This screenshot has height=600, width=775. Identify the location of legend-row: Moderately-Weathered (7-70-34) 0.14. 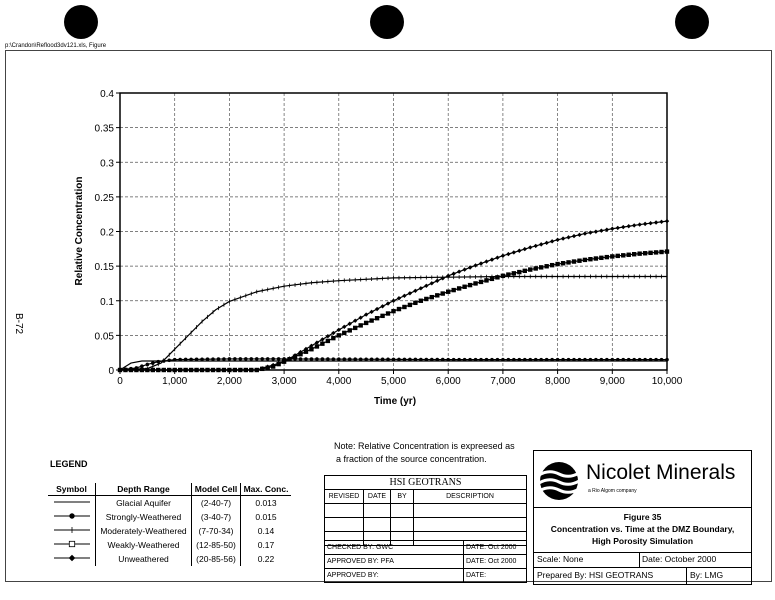
(169, 531).